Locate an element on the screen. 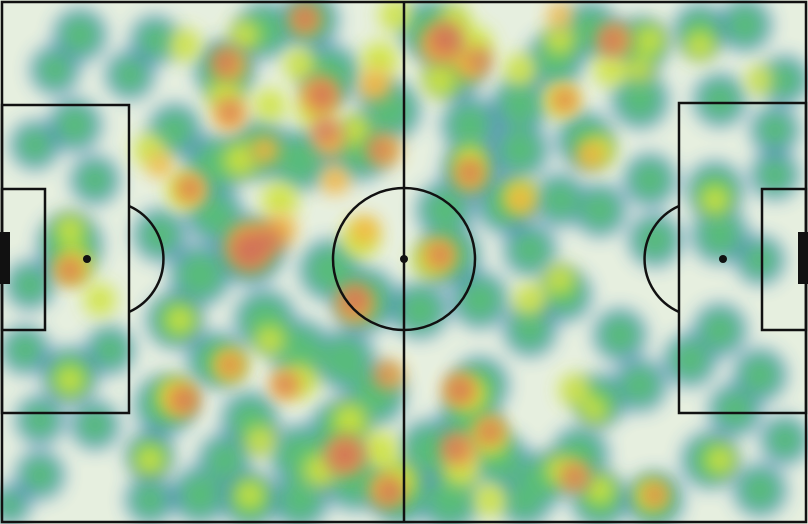 The image size is (808, 524). pitch-spots is located at coordinates (404, 258).